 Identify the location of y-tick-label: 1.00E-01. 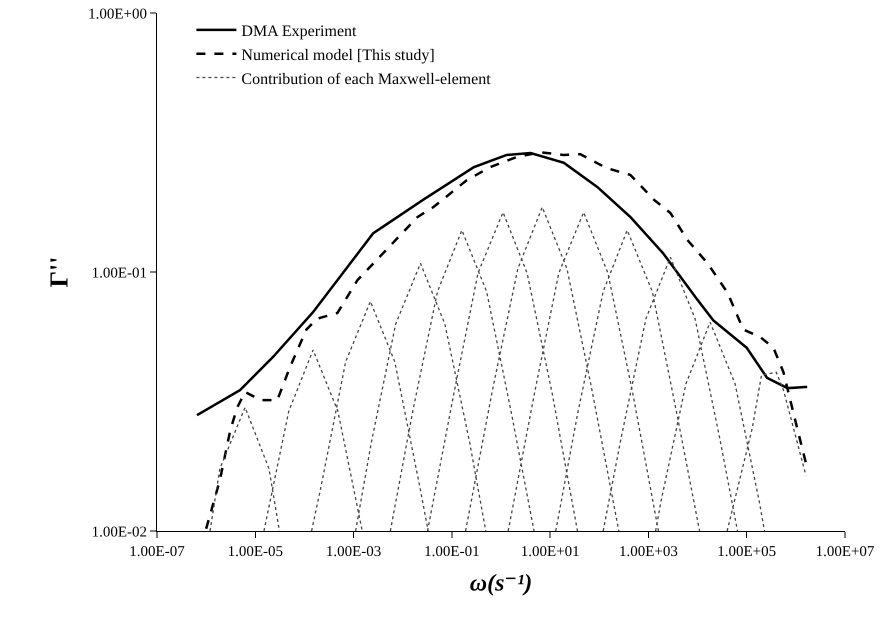
(119, 273).